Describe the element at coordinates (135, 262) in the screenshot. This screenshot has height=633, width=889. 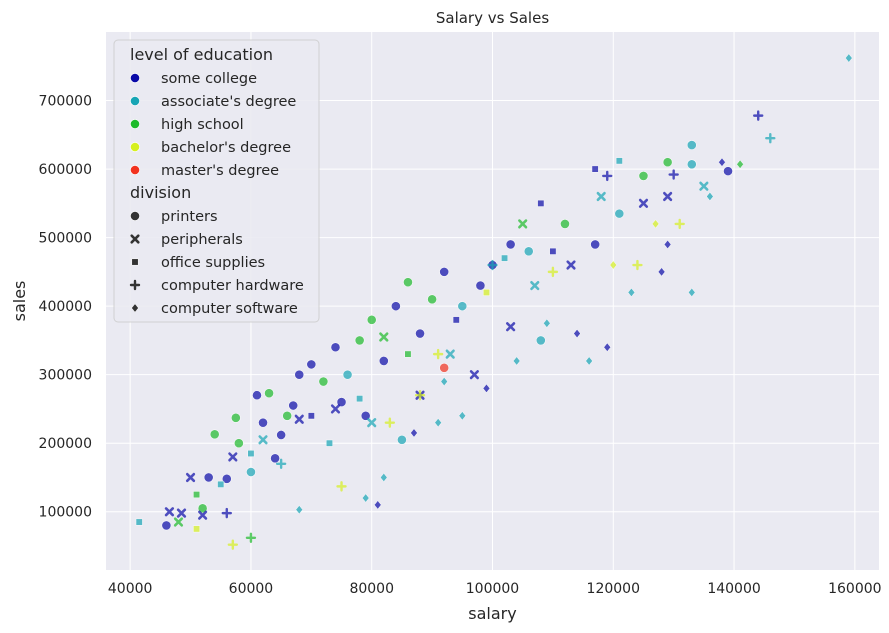
I see `legend-square-marker` at that location.